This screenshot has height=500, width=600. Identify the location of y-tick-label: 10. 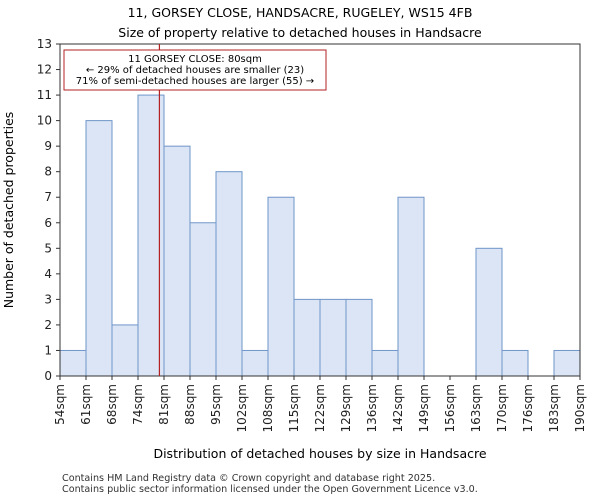
(44, 121).